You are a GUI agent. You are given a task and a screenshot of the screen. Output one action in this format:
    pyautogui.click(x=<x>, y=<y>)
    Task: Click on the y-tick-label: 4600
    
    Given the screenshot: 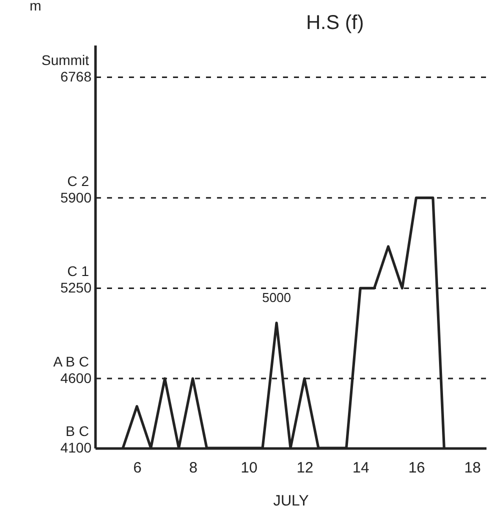 What is the action you would take?
    pyautogui.click(x=76, y=378)
    